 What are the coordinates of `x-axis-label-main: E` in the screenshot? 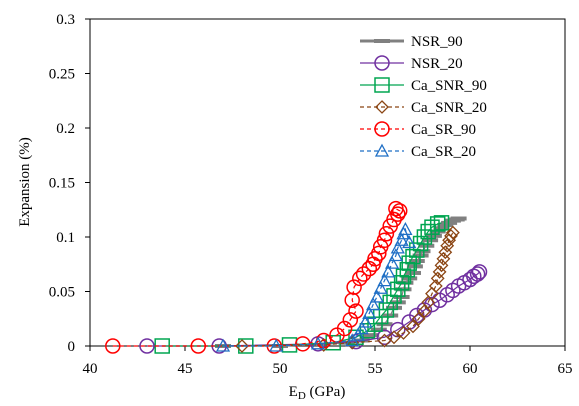 It's located at (293, 392).